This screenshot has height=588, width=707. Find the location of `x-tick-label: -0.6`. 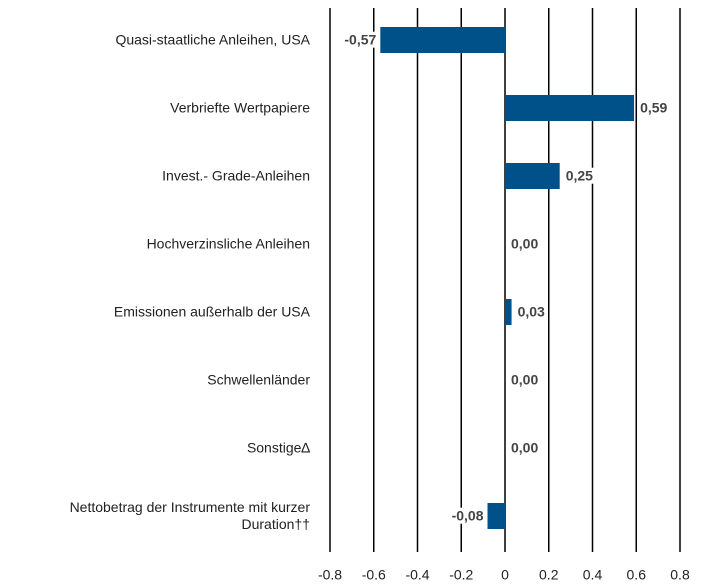

x-tick-label: -0.6 is located at coordinates (374, 575).